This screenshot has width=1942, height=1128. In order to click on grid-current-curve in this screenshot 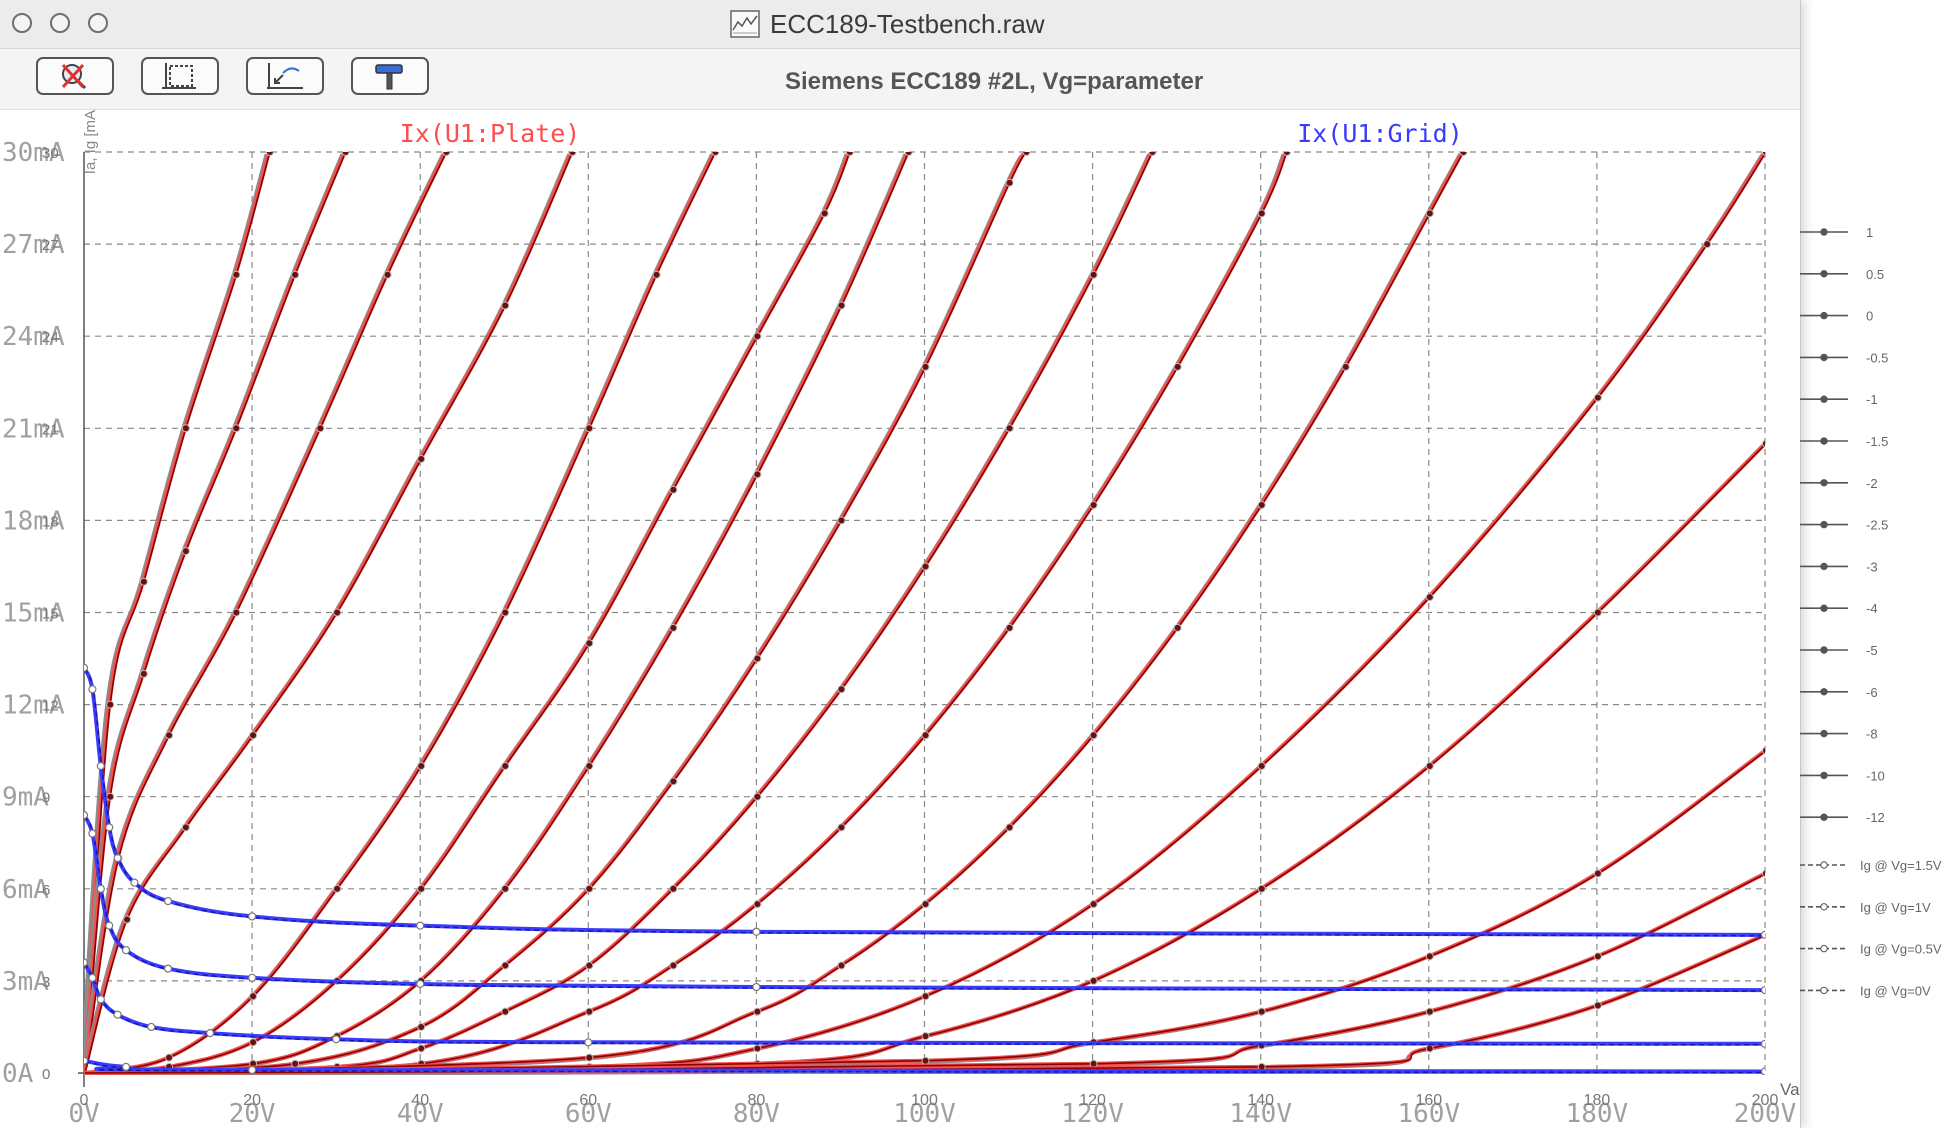, I will do `click(924, 903)`.